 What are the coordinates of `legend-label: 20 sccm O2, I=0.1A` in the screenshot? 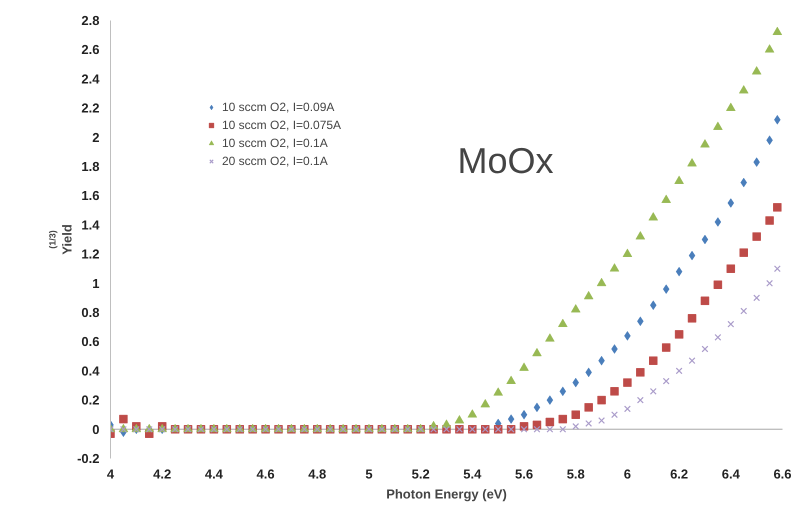 It's located at (275, 161).